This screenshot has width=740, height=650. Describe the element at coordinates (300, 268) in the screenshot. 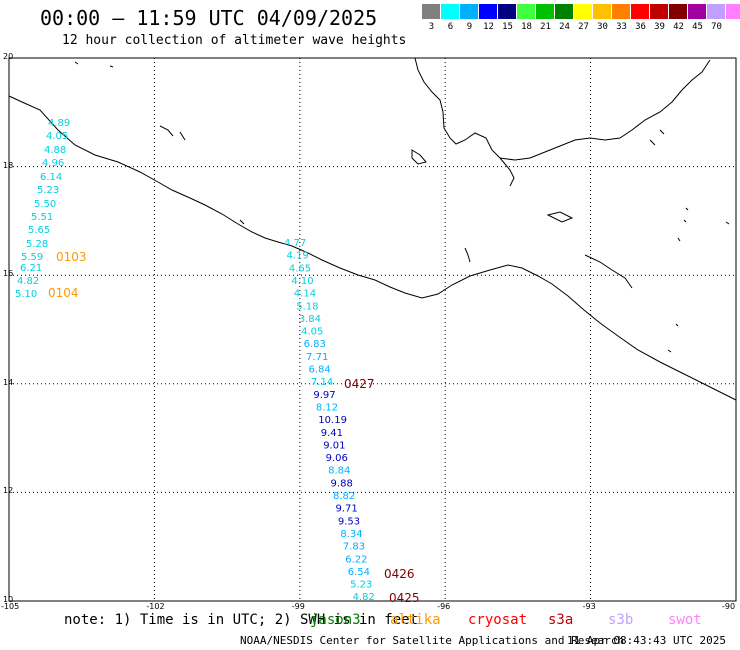

I see `wave-height-label: 4.65` at that location.